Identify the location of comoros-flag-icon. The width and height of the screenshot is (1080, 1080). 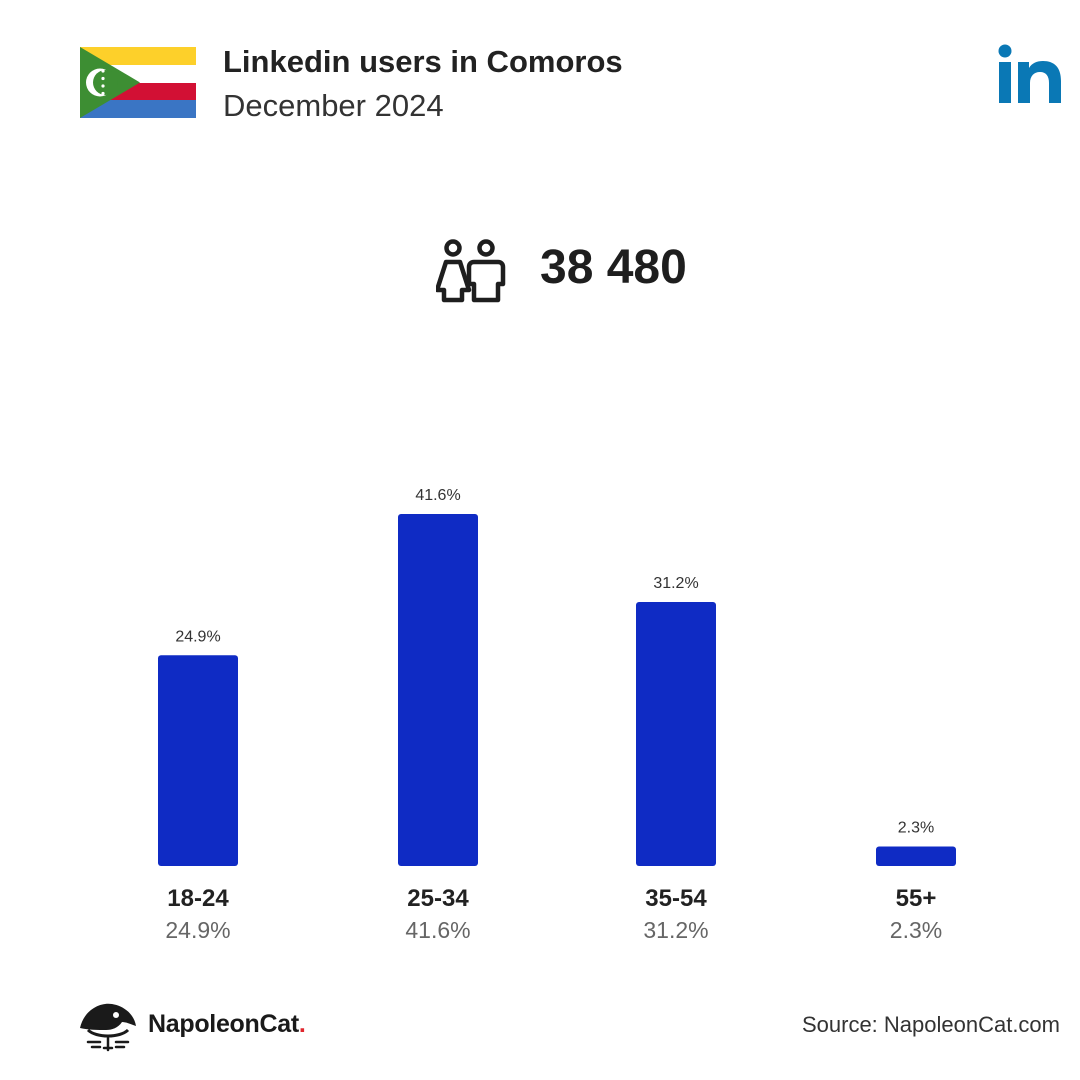
(138, 82).